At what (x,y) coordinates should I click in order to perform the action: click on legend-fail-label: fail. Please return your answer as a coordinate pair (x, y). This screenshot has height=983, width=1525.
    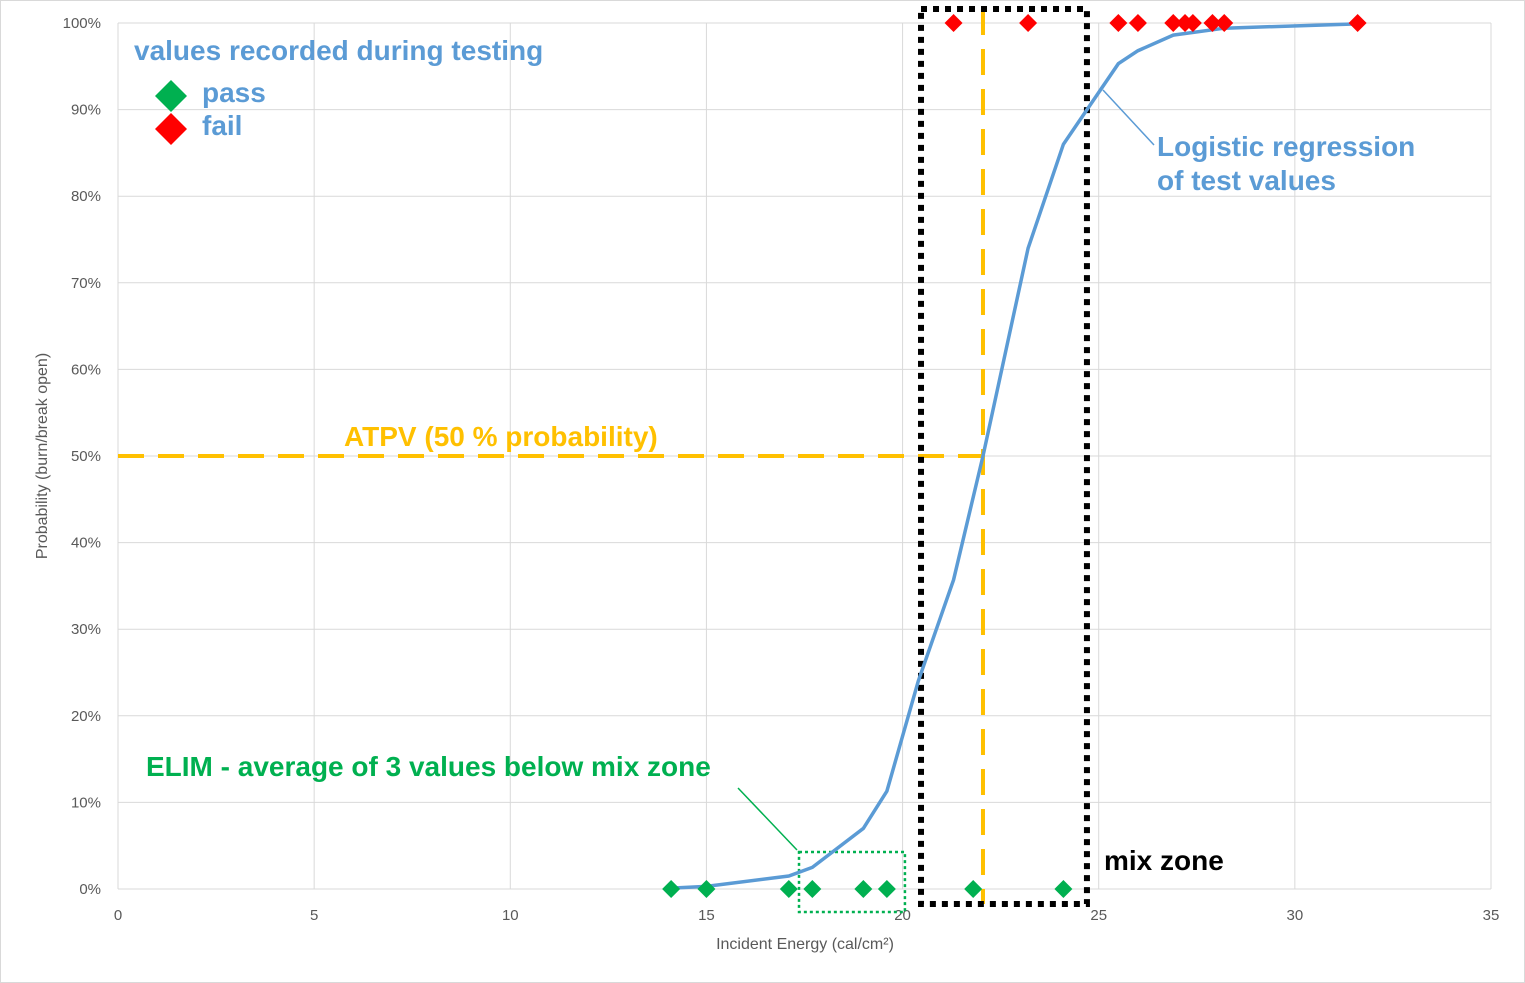
    Looking at the image, I should click on (222, 125).